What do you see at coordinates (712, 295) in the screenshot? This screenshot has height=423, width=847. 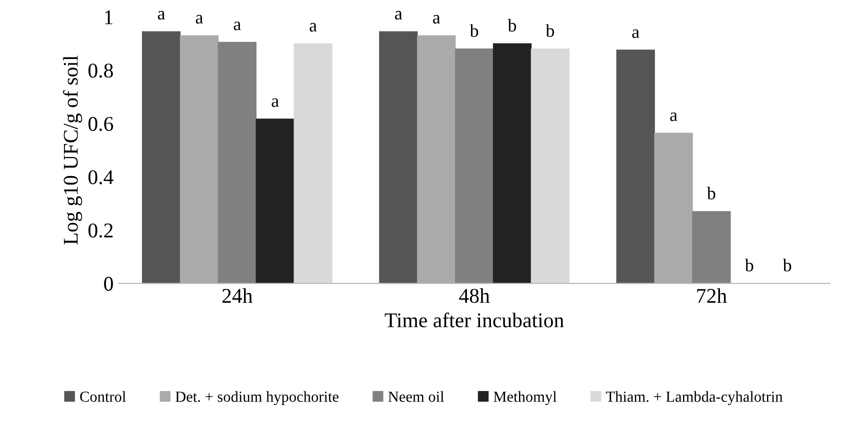 I see `x-tick-label: 72h` at bounding box center [712, 295].